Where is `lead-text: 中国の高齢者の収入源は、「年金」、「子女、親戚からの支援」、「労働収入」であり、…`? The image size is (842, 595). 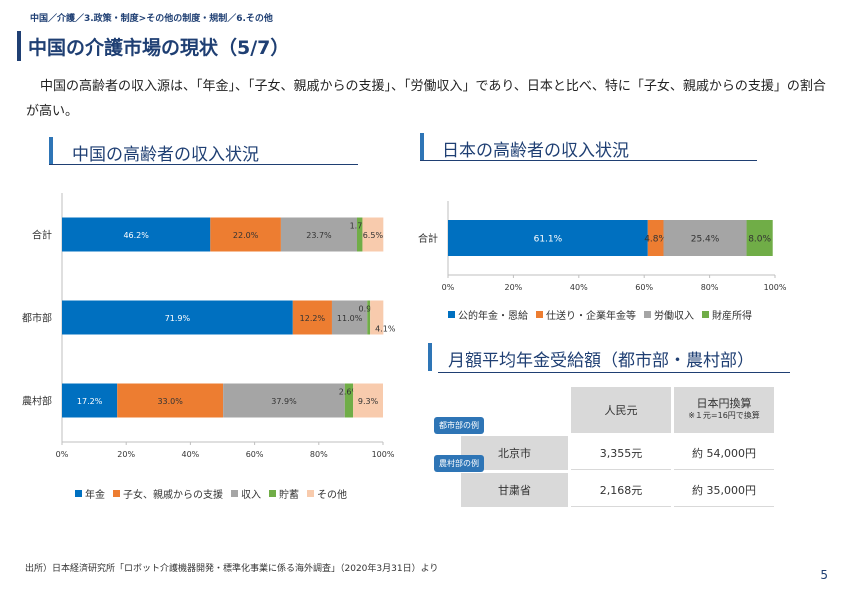 lead-text: 中国の高齢者の収入源は、「年金」、「子女、親戚からの支援」、「労働収入」であり、… is located at coordinates (426, 99).